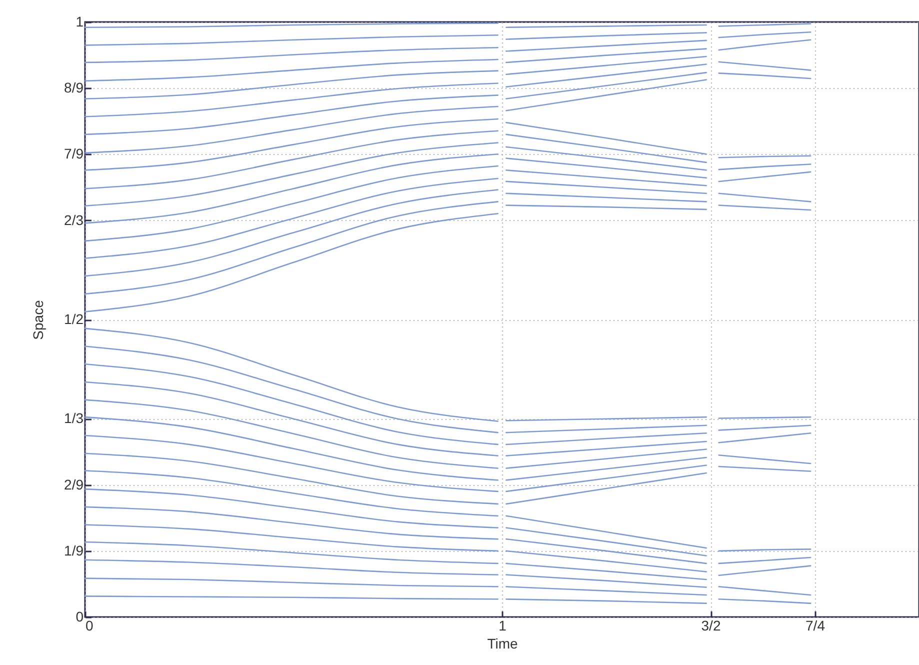  I want to click on y-tick-label: 1/2, so click(74, 319).